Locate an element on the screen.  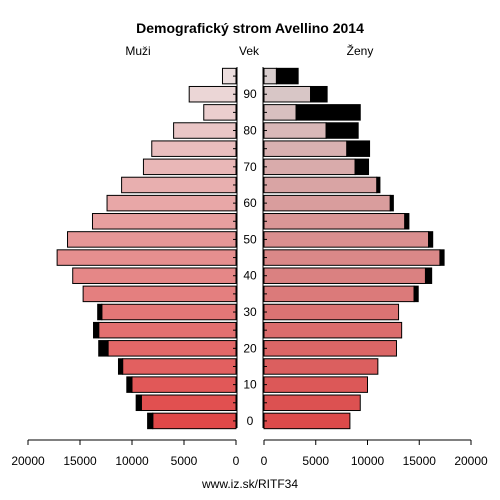
age-tick-label: 40 is located at coordinates (250, 276).